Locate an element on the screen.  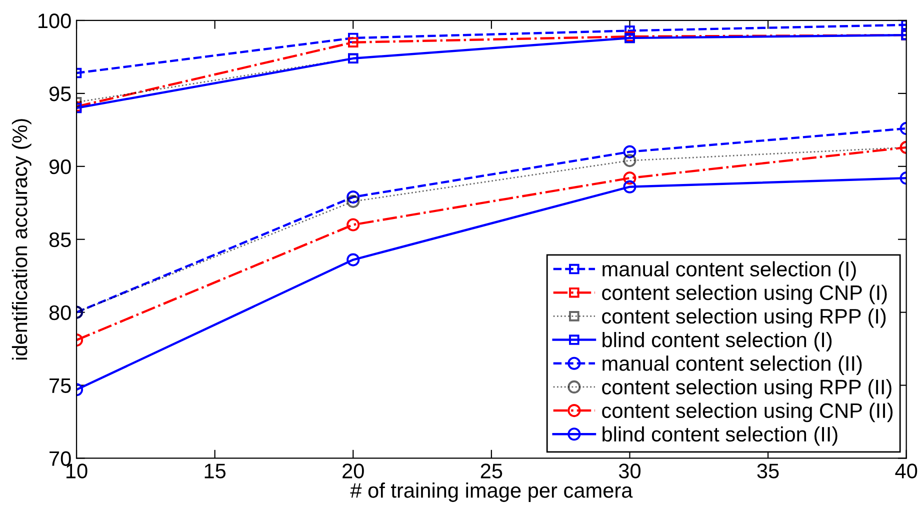
legend-label: manual content selection (II) is located at coordinates (732, 365).